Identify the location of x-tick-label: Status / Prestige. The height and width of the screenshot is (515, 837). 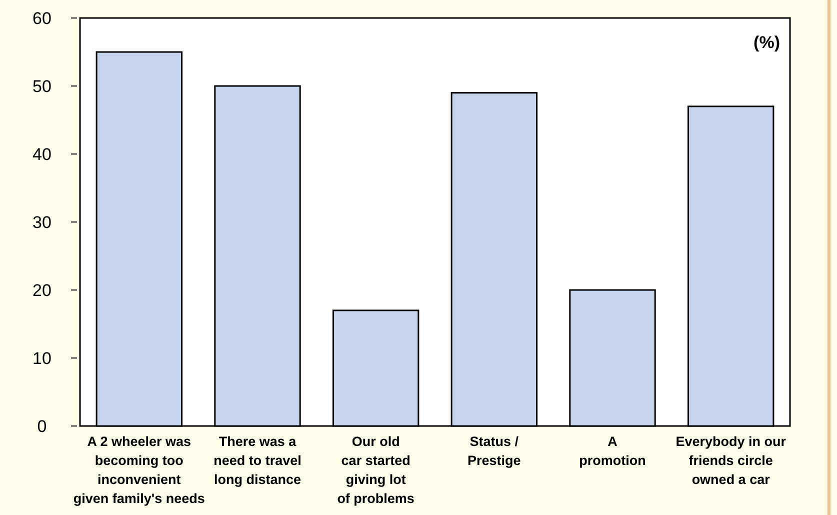
(495, 451).